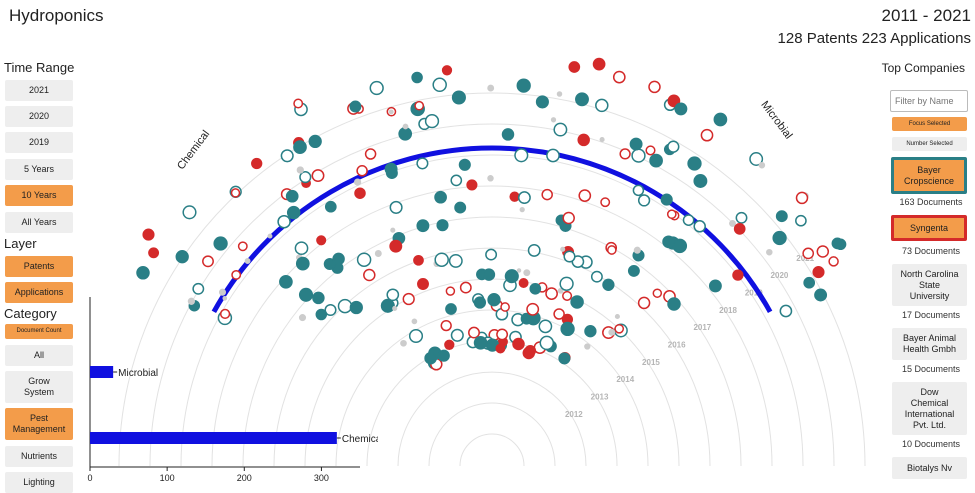 This screenshot has width=975, height=493. What do you see at coordinates (929, 124) in the screenshot?
I see `focus-selected-button: Focus Selected` at bounding box center [929, 124].